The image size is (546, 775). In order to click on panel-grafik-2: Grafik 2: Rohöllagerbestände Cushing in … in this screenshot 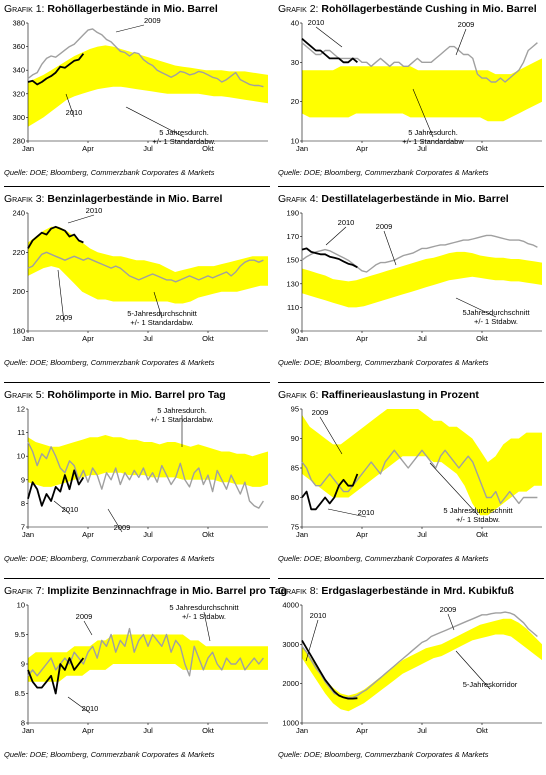, I will do `click(412, 98)`.